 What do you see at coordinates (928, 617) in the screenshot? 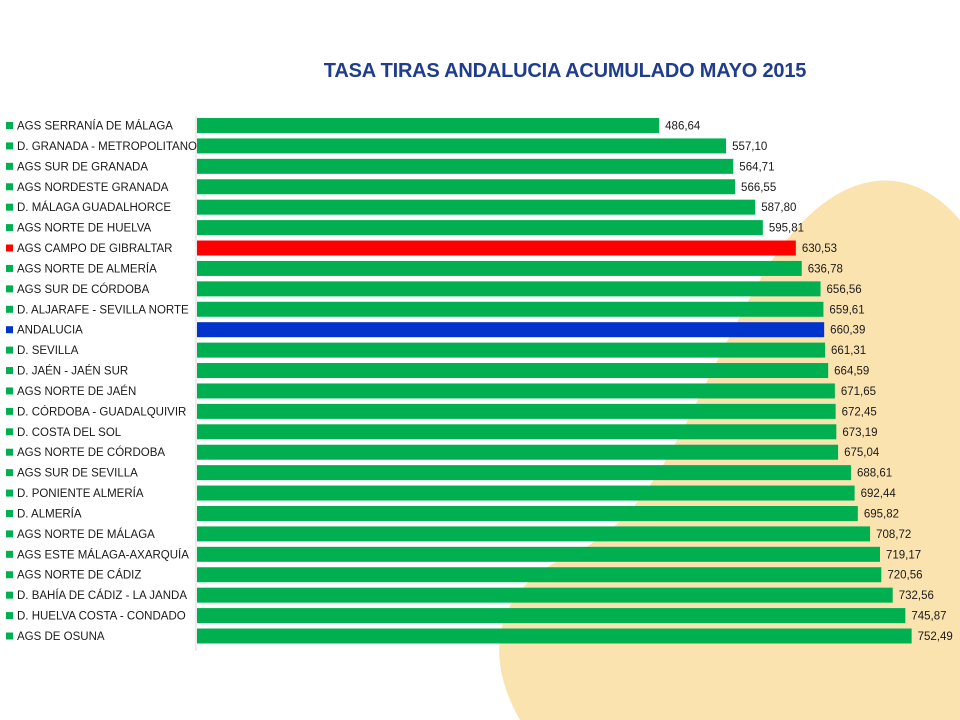
I see `data-label: 745,87` at bounding box center [928, 617].